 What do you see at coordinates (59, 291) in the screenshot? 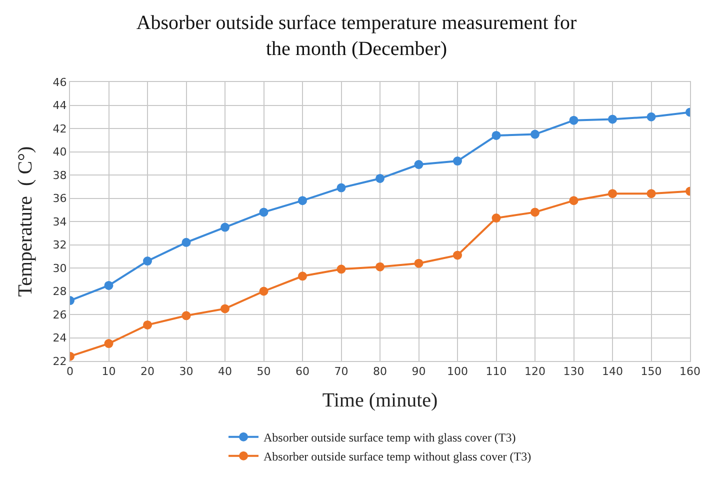
I see `y-tick-label: 28` at bounding box center [59, 291].